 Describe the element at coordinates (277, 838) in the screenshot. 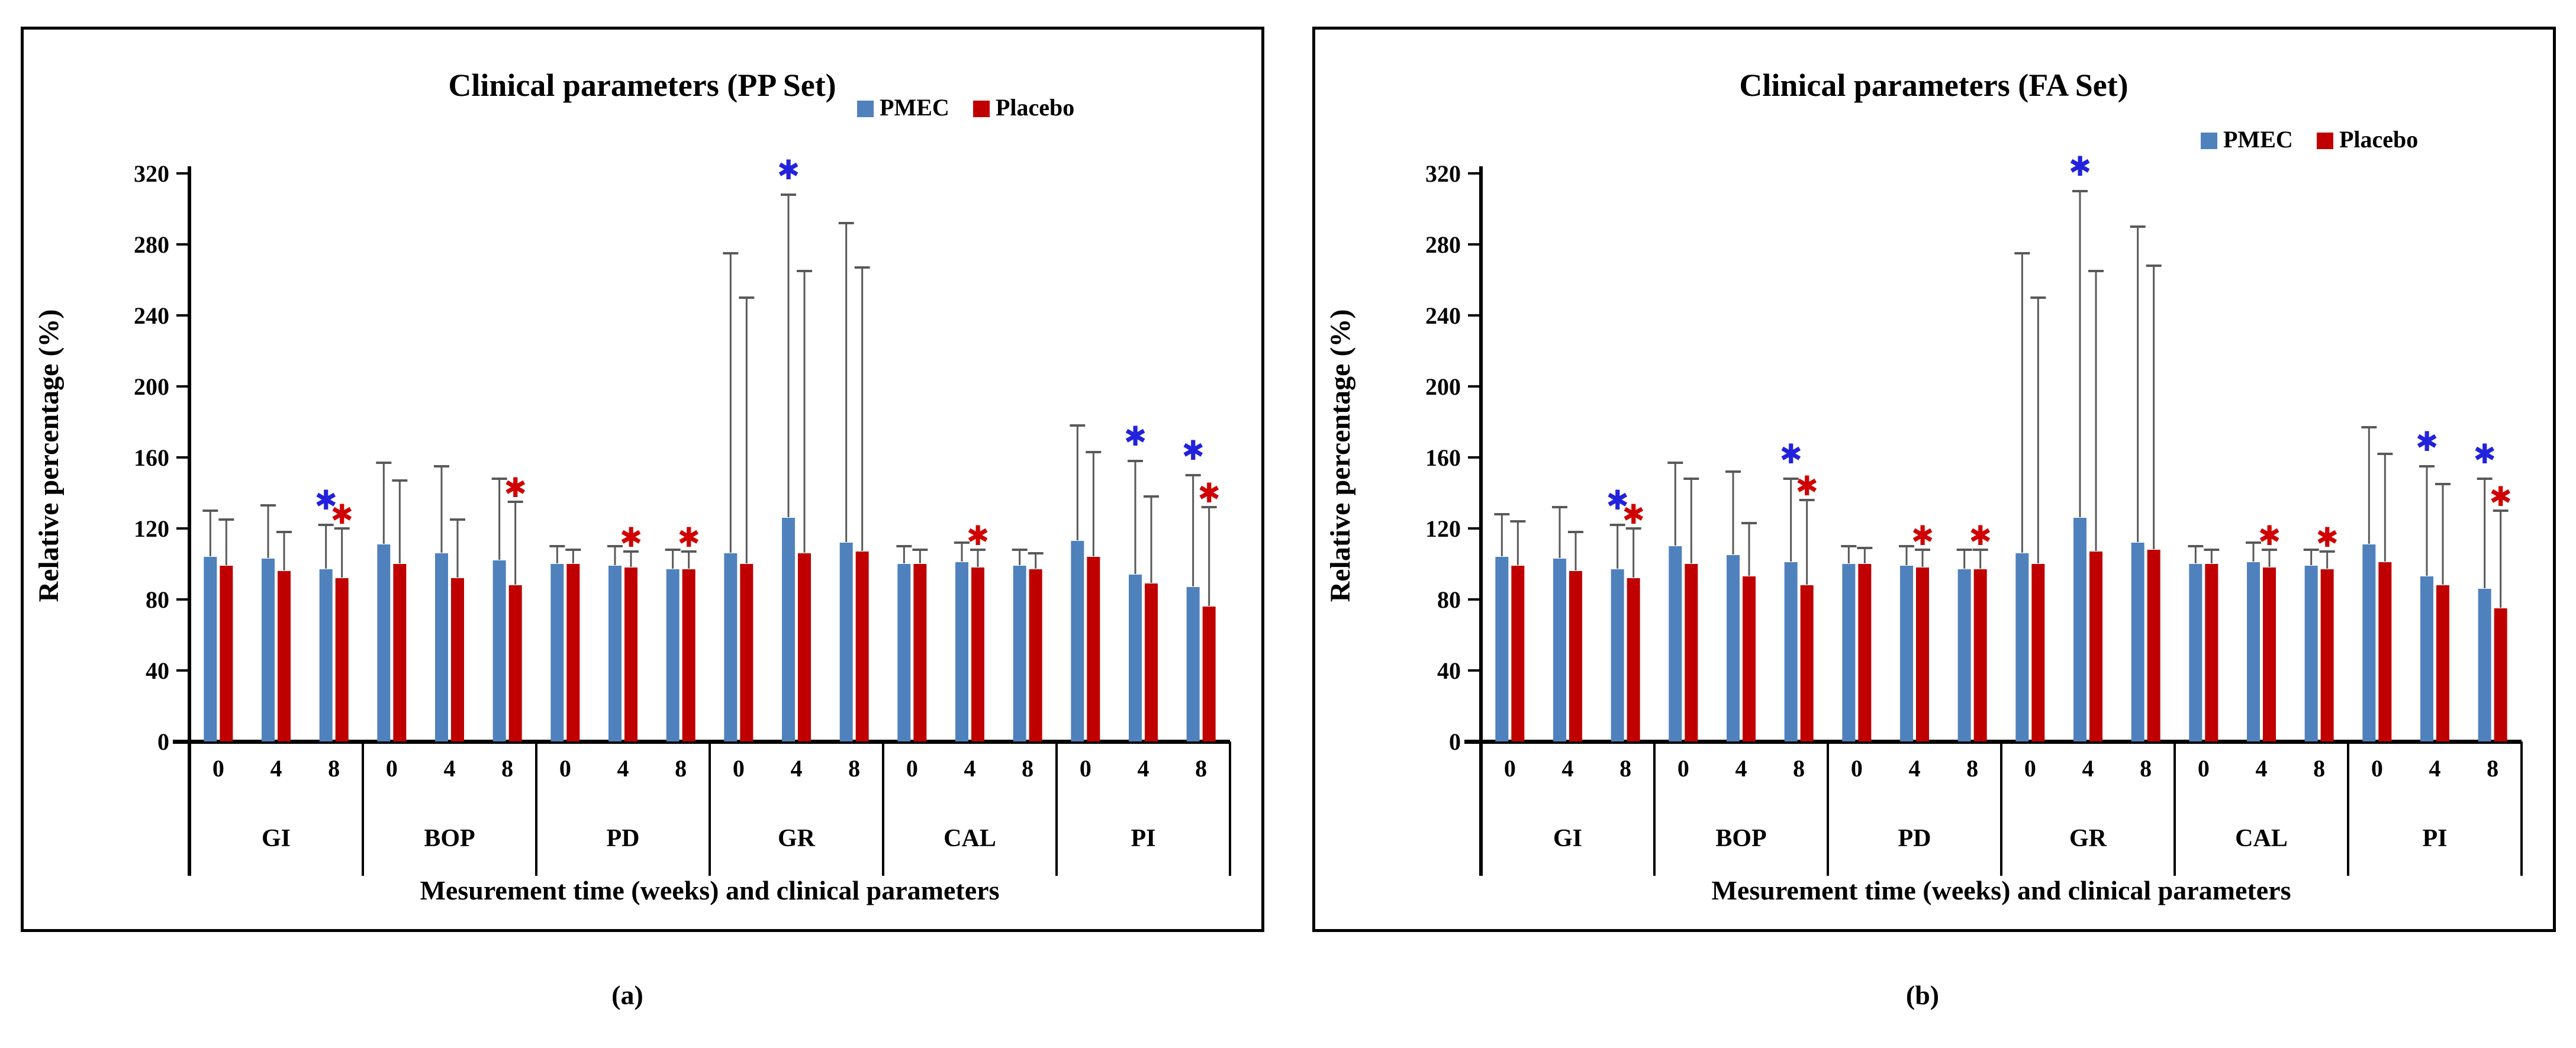

I see `group-label: GI` at that location.